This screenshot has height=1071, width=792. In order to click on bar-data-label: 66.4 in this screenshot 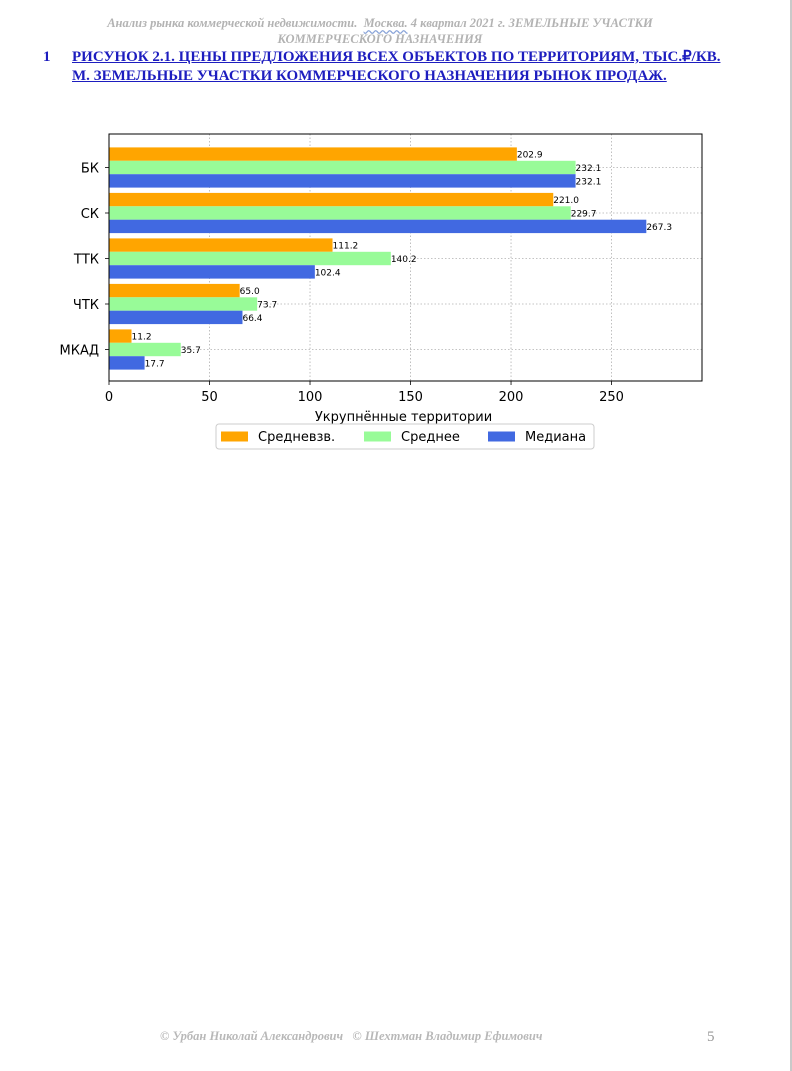, I will do `click(252, 319)`.